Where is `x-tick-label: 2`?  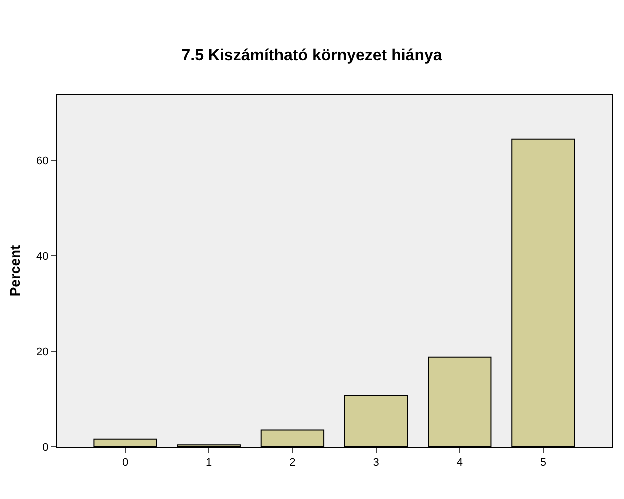
x-tick-label: 2 is located at coordinates (293, 463).